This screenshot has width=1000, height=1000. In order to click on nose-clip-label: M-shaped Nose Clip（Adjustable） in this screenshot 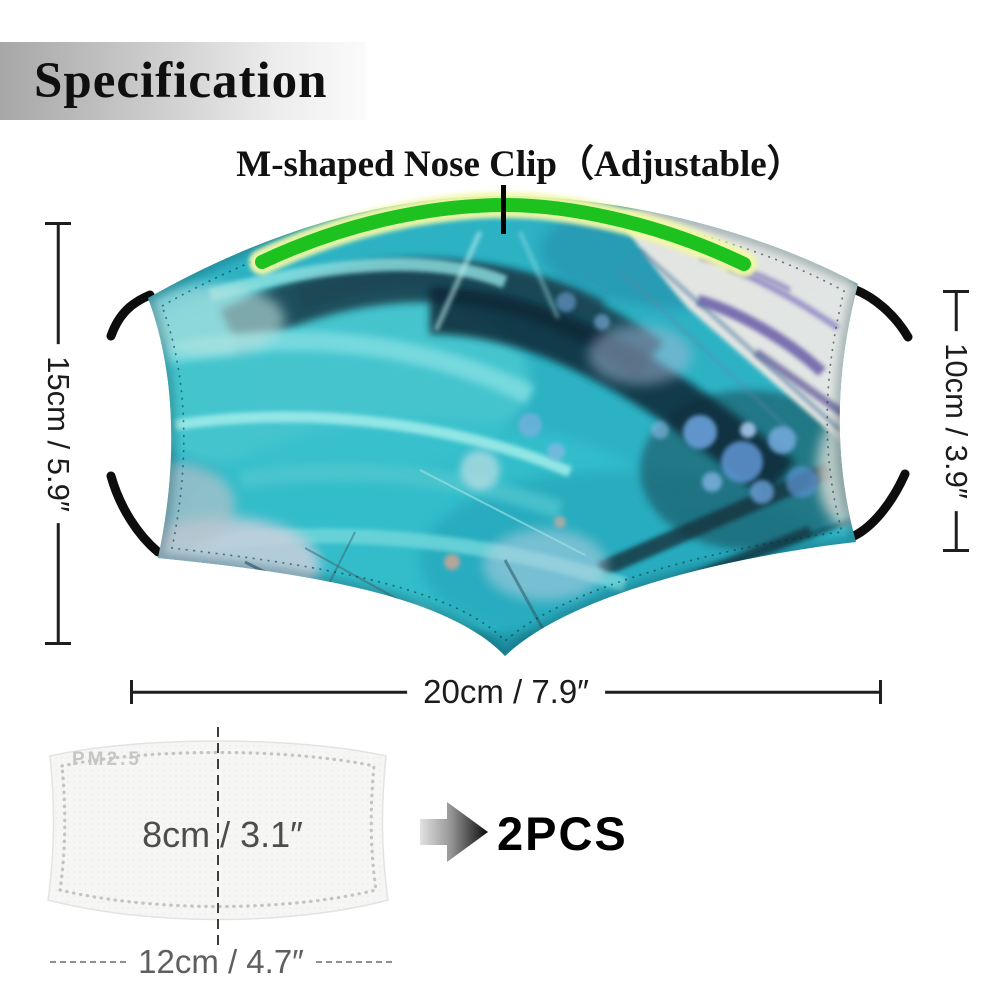, I will do `click(520, 164)`.